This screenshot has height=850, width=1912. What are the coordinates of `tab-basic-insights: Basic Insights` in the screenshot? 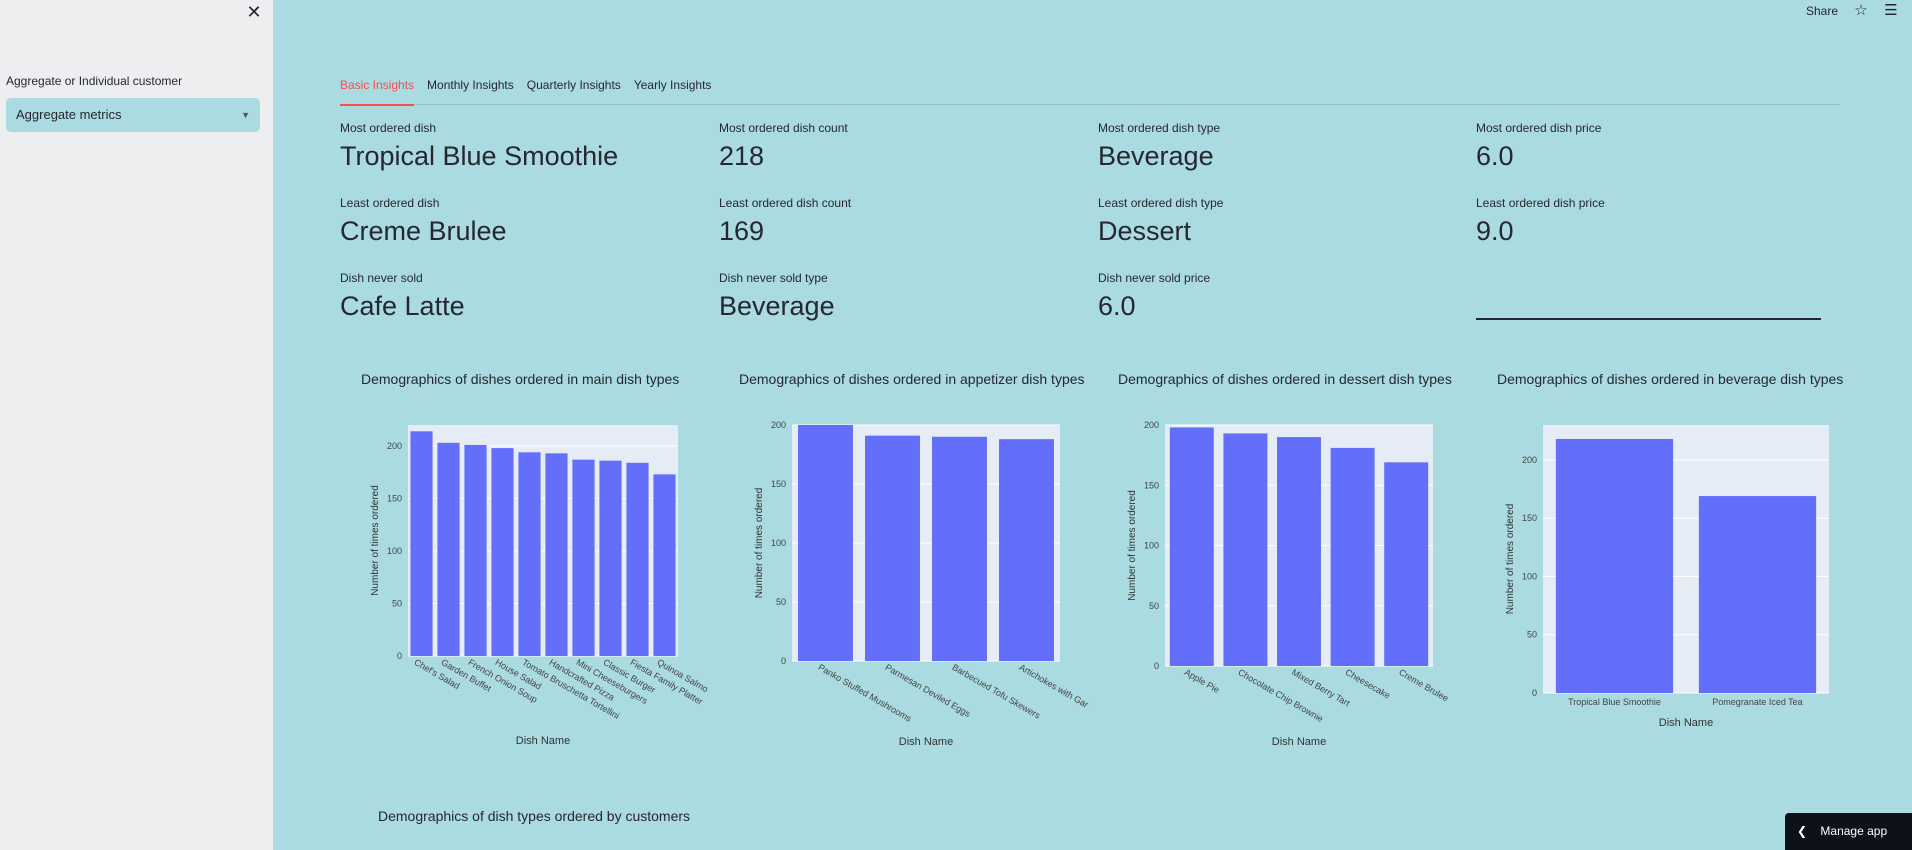 It's located at (377, 92).